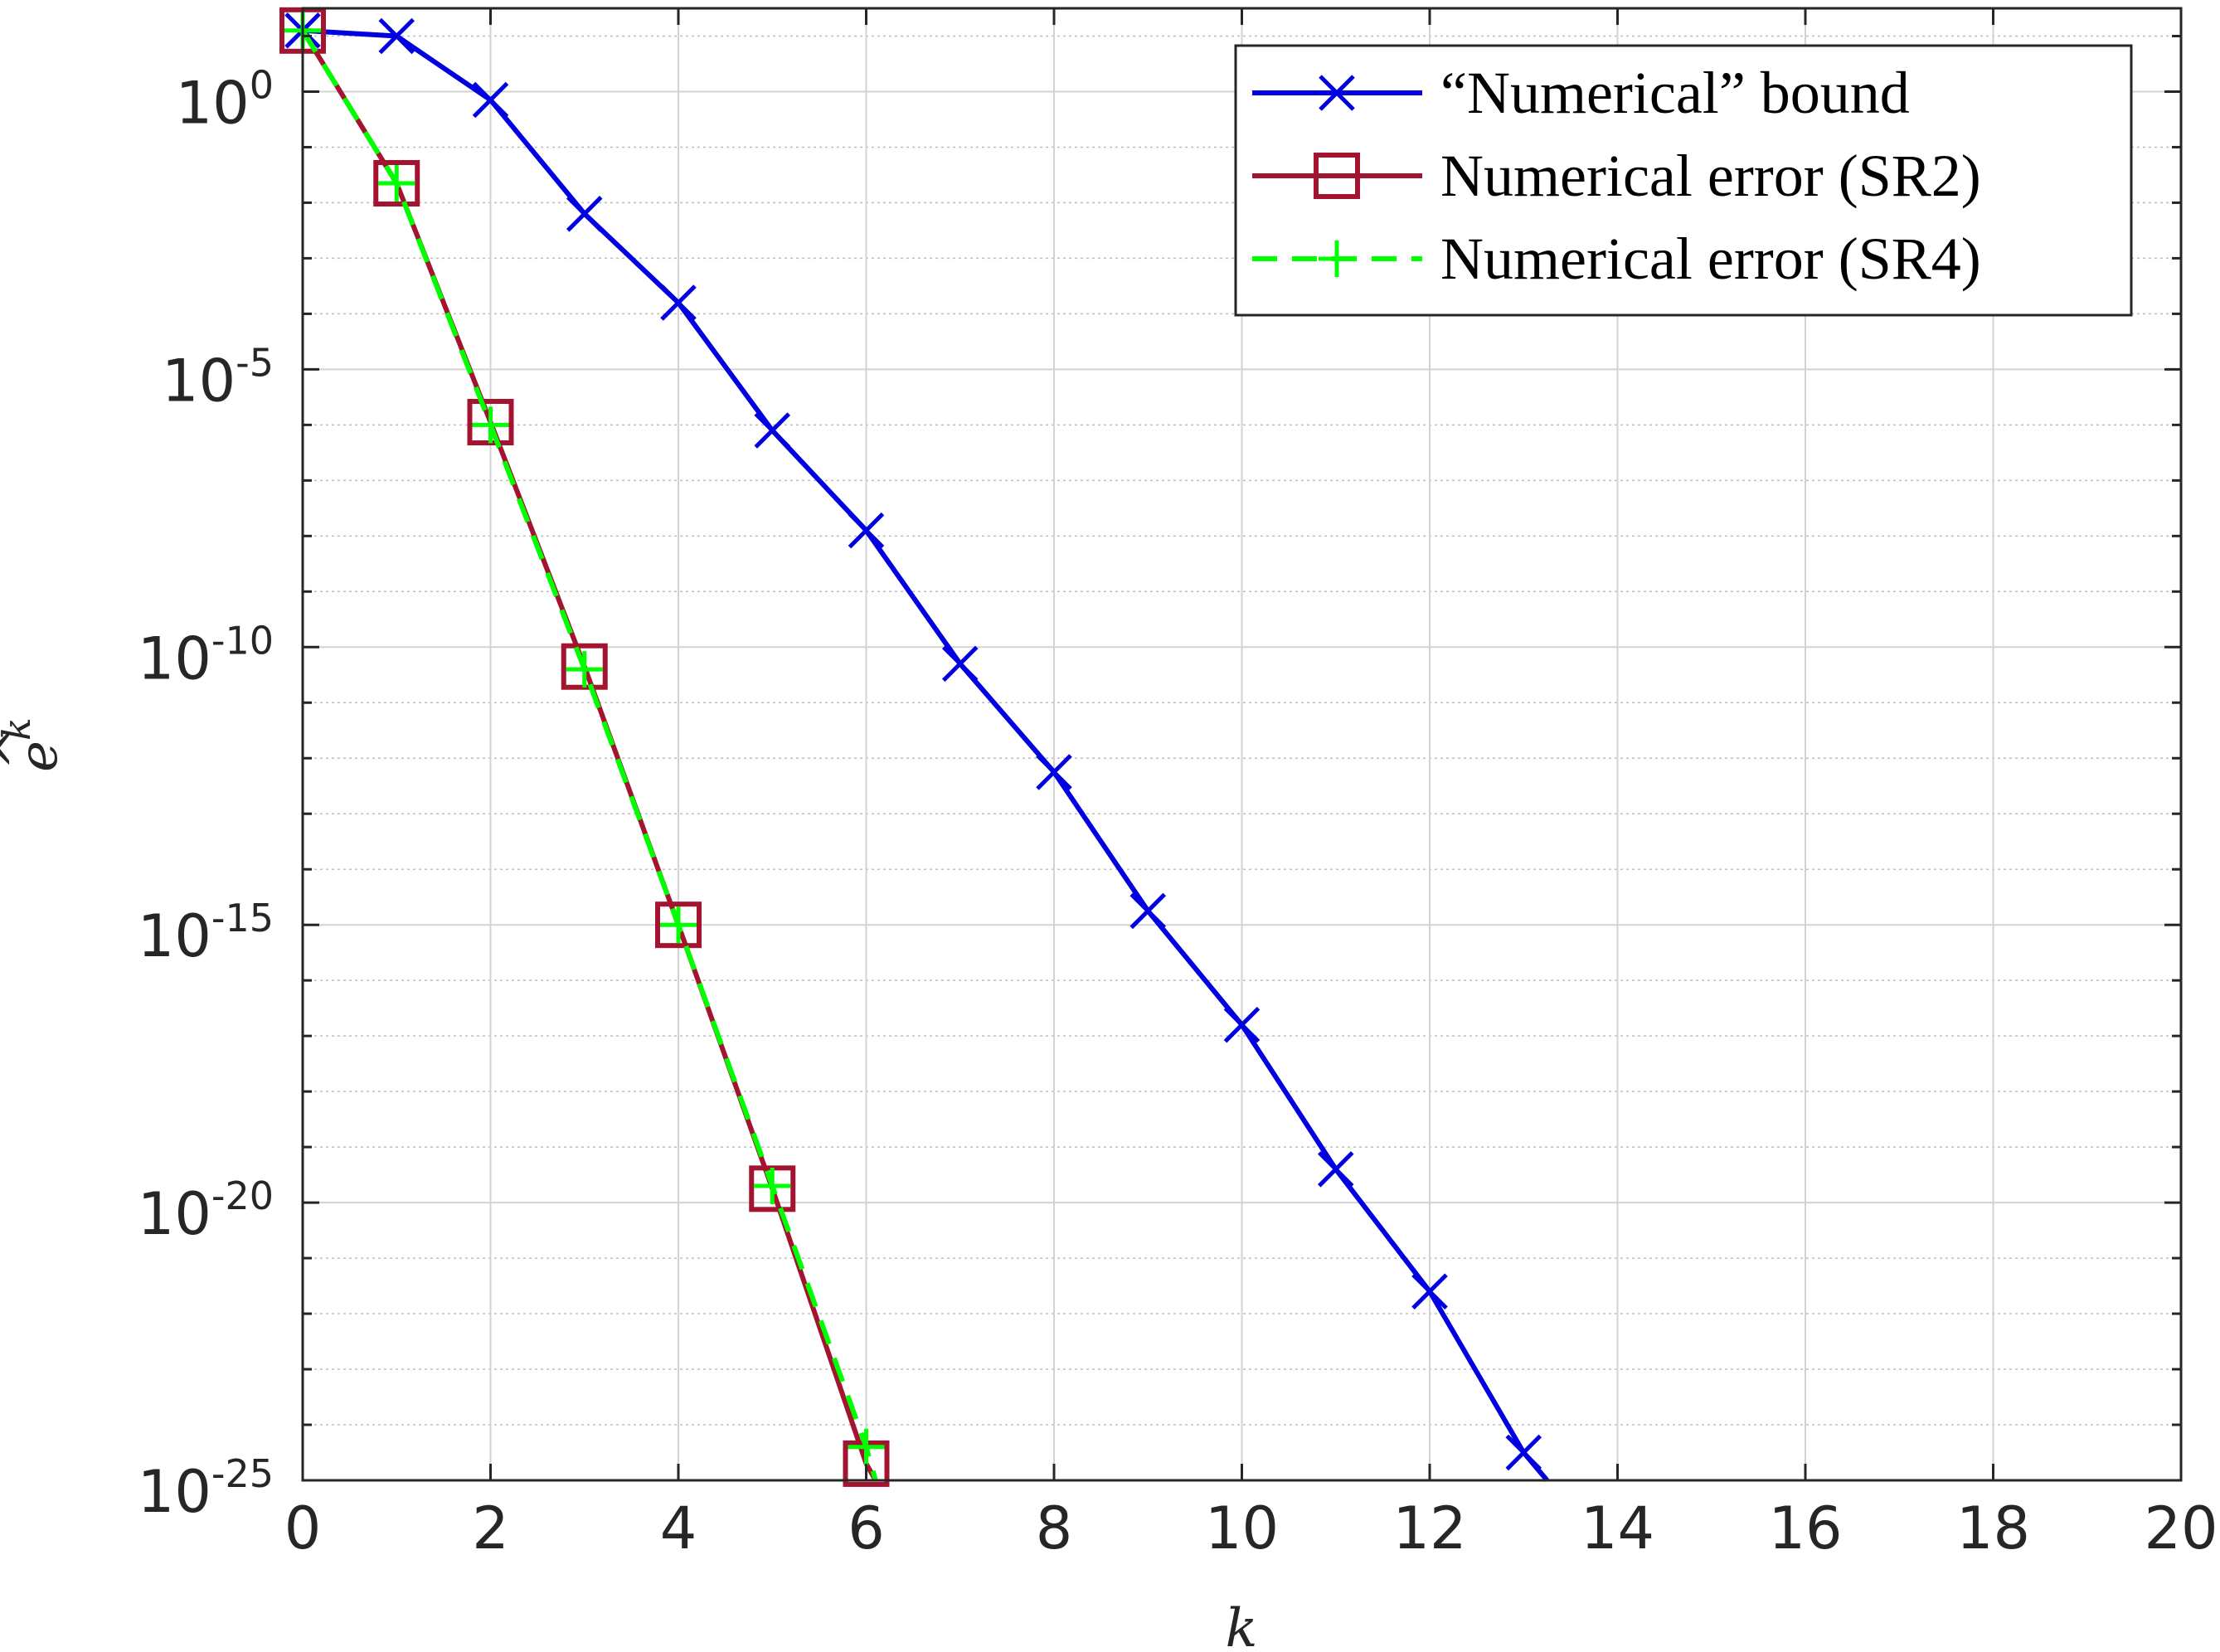  Describe the element at coordinates (225, 99) in the screenshot. I see `y-tick-label: 10⁰` at that location.